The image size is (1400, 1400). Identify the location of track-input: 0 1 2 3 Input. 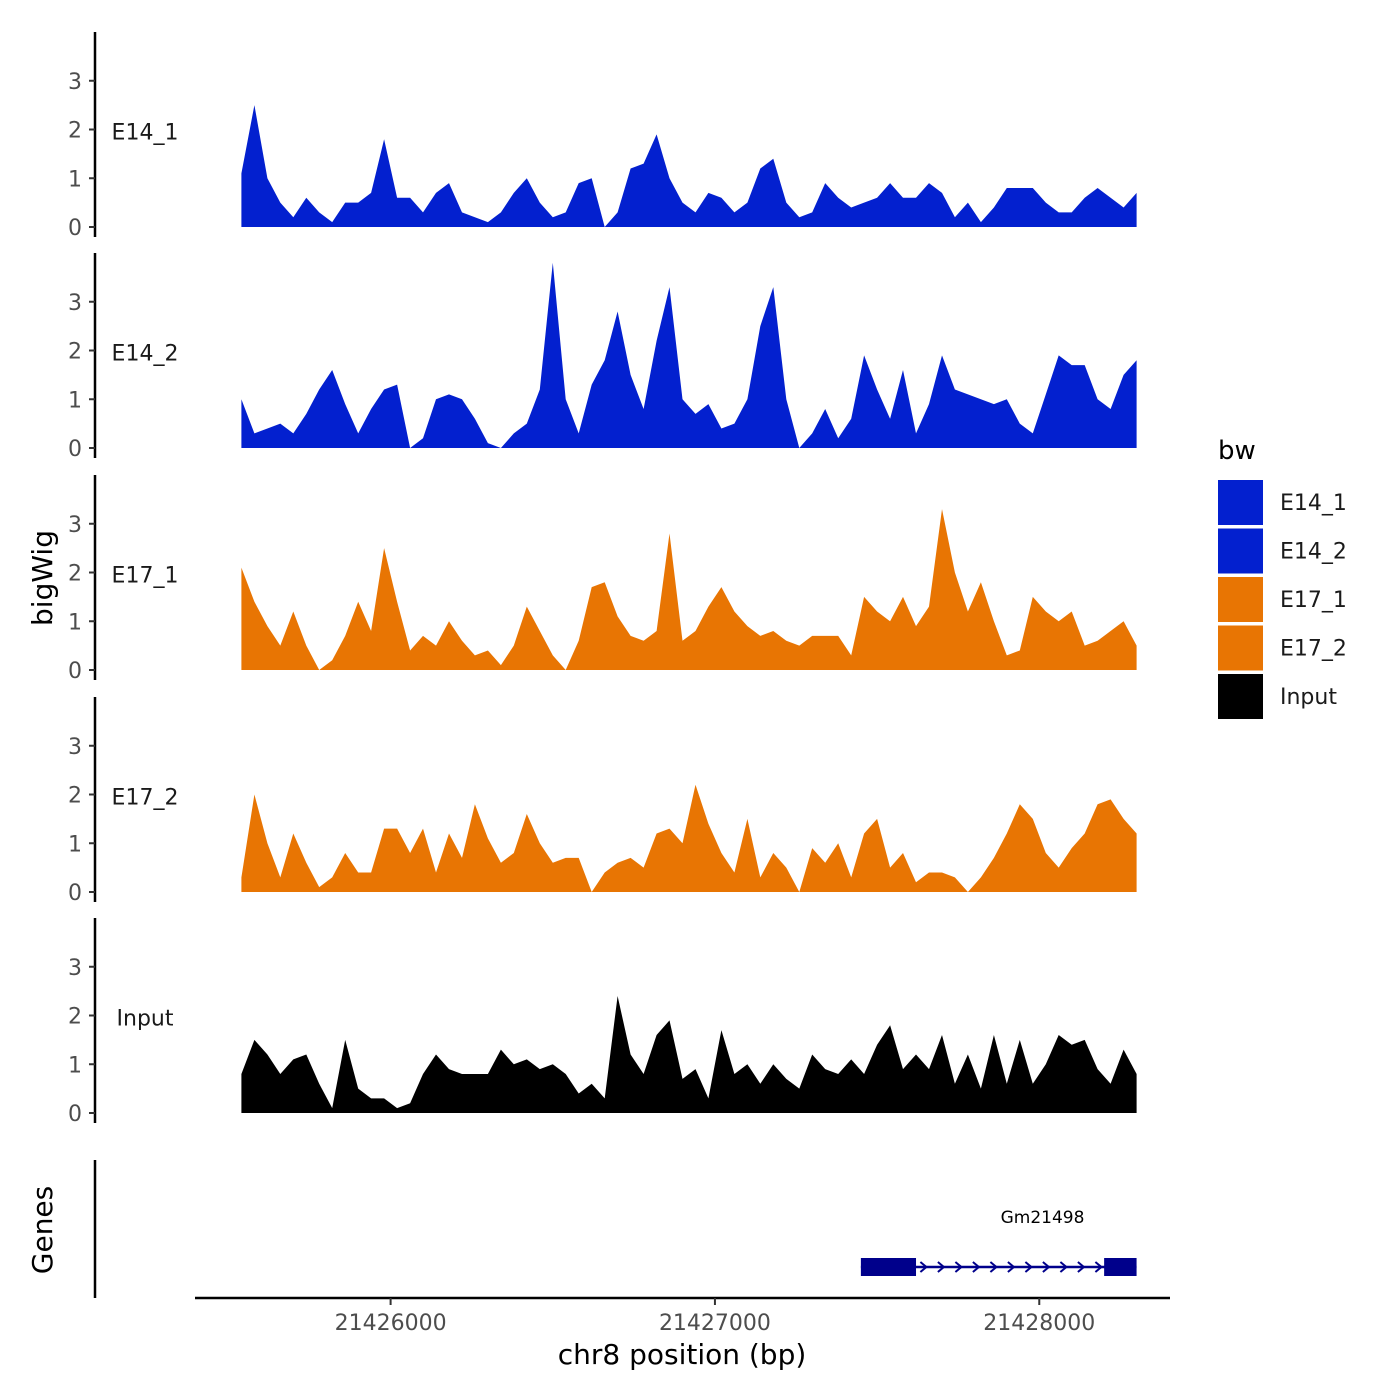
(602, 1022).